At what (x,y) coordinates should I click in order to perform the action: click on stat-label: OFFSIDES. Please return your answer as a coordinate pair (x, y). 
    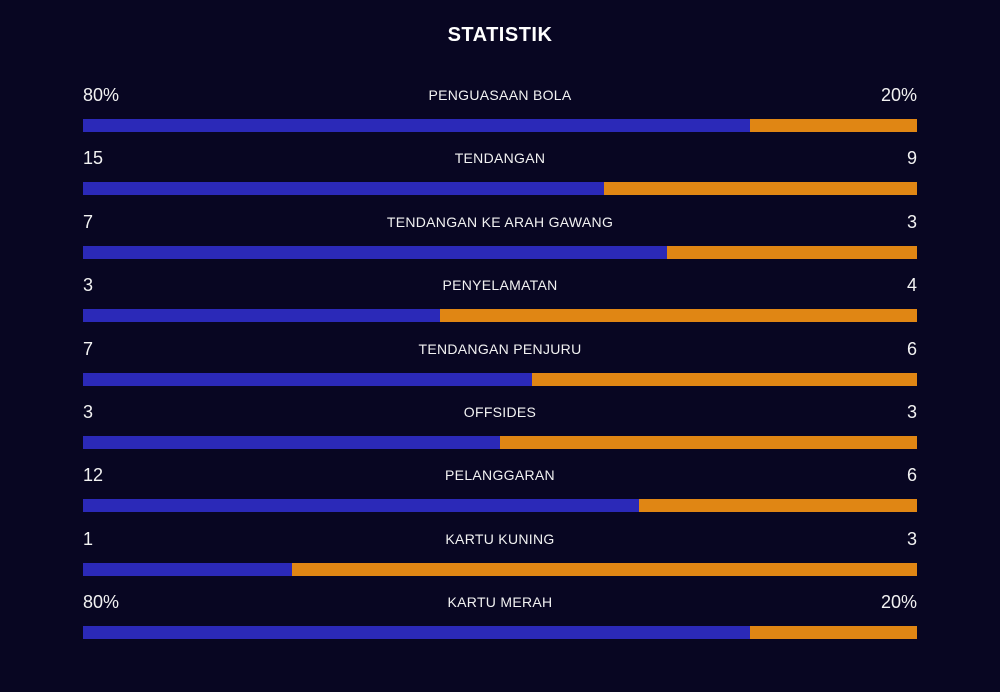
    Looking at the image, I should click on (500, 411).